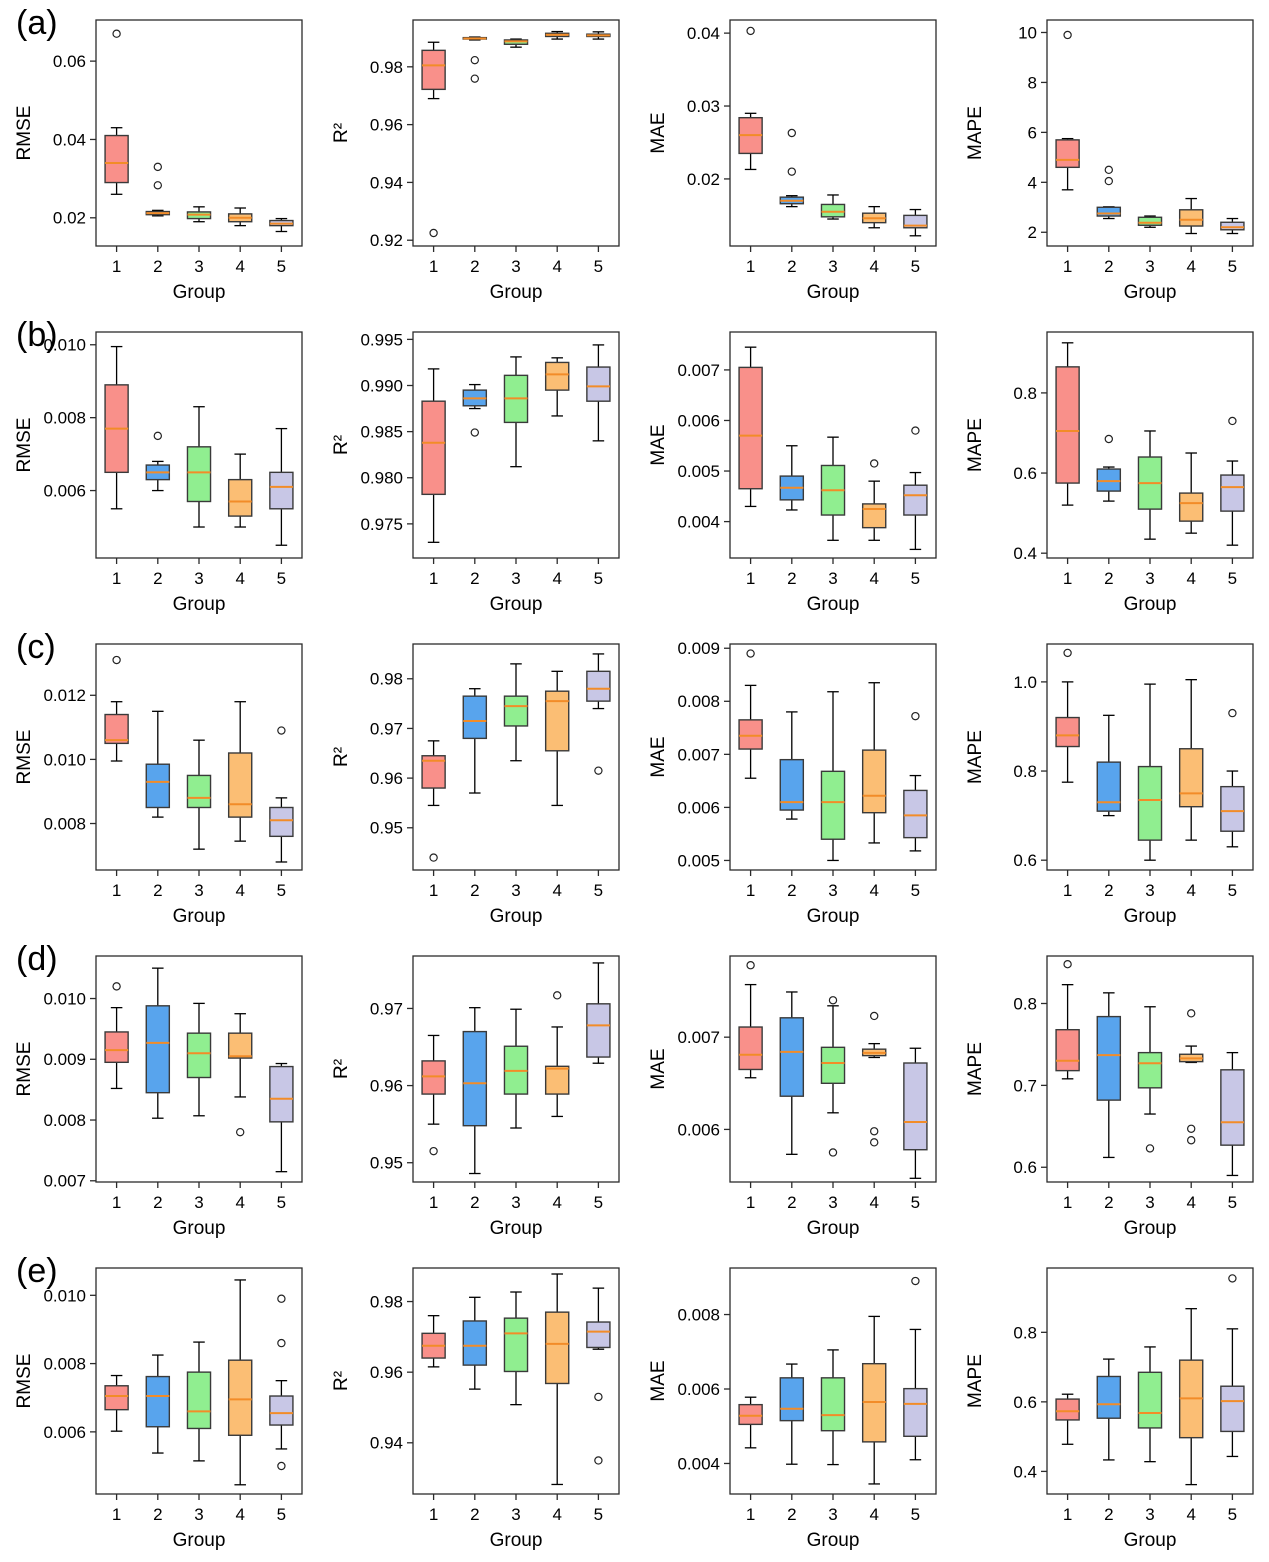 Image resolution: width=1269 pixels, height=1562 pixels. What do you see at coordinates (69, 218) in the screenshot?
I see `y-tick-label: 0.02` at bounding box center [69, 218].